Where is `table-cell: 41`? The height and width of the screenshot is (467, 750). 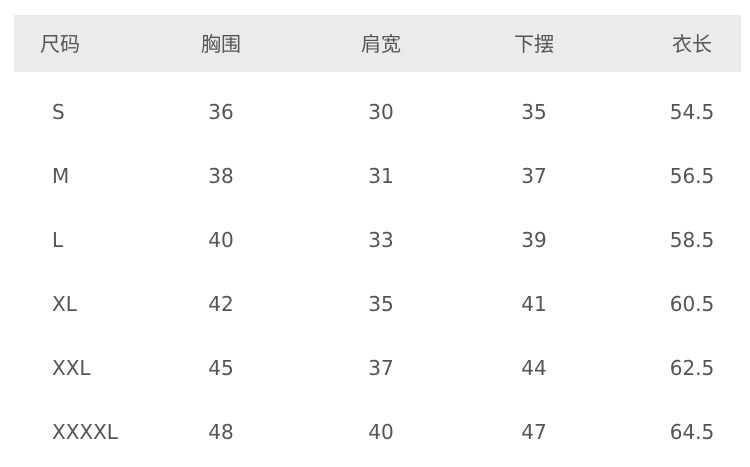 table-cell: 41 is located at coordinates (534, 304).